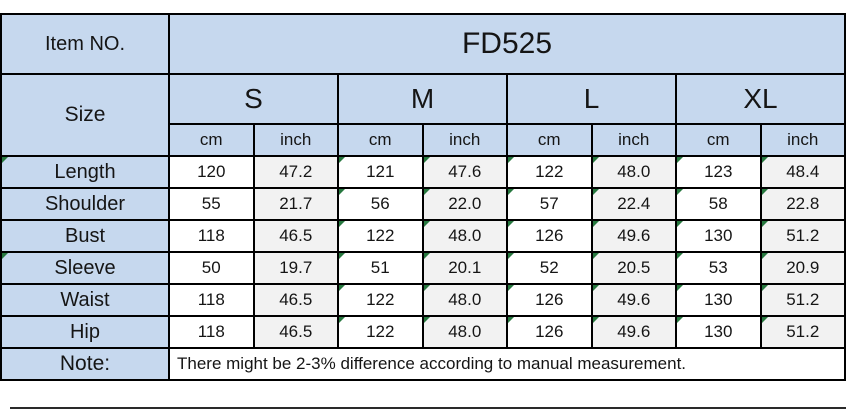 The height and width of the screenshot is (412, 846). I want to click on measure-row-shoulder: Shoulder 55 21.7 56 22.0 57 22.4 58 22.8, so click(423, 204).